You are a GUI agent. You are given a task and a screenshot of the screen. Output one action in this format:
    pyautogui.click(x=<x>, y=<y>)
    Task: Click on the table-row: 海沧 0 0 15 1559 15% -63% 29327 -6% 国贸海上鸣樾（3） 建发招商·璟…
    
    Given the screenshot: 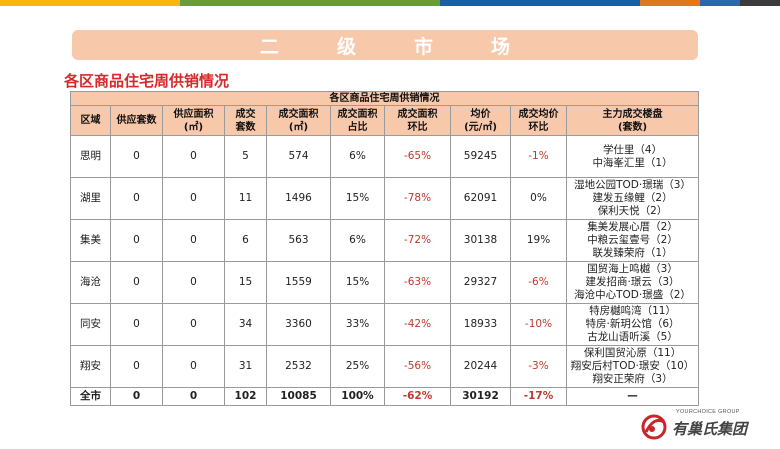 What is the action you would take?
    pyautogui.click(x=385, y=282)
    